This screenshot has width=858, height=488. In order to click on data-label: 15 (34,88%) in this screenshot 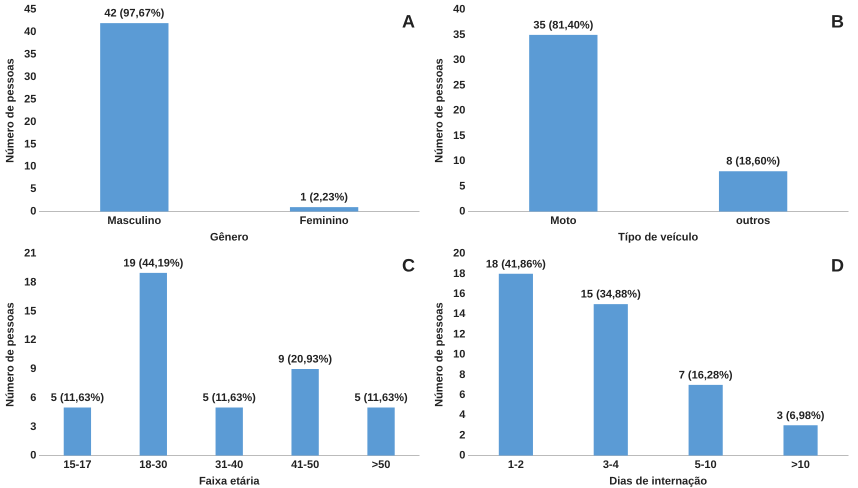, I will do `click(611, 294)`.